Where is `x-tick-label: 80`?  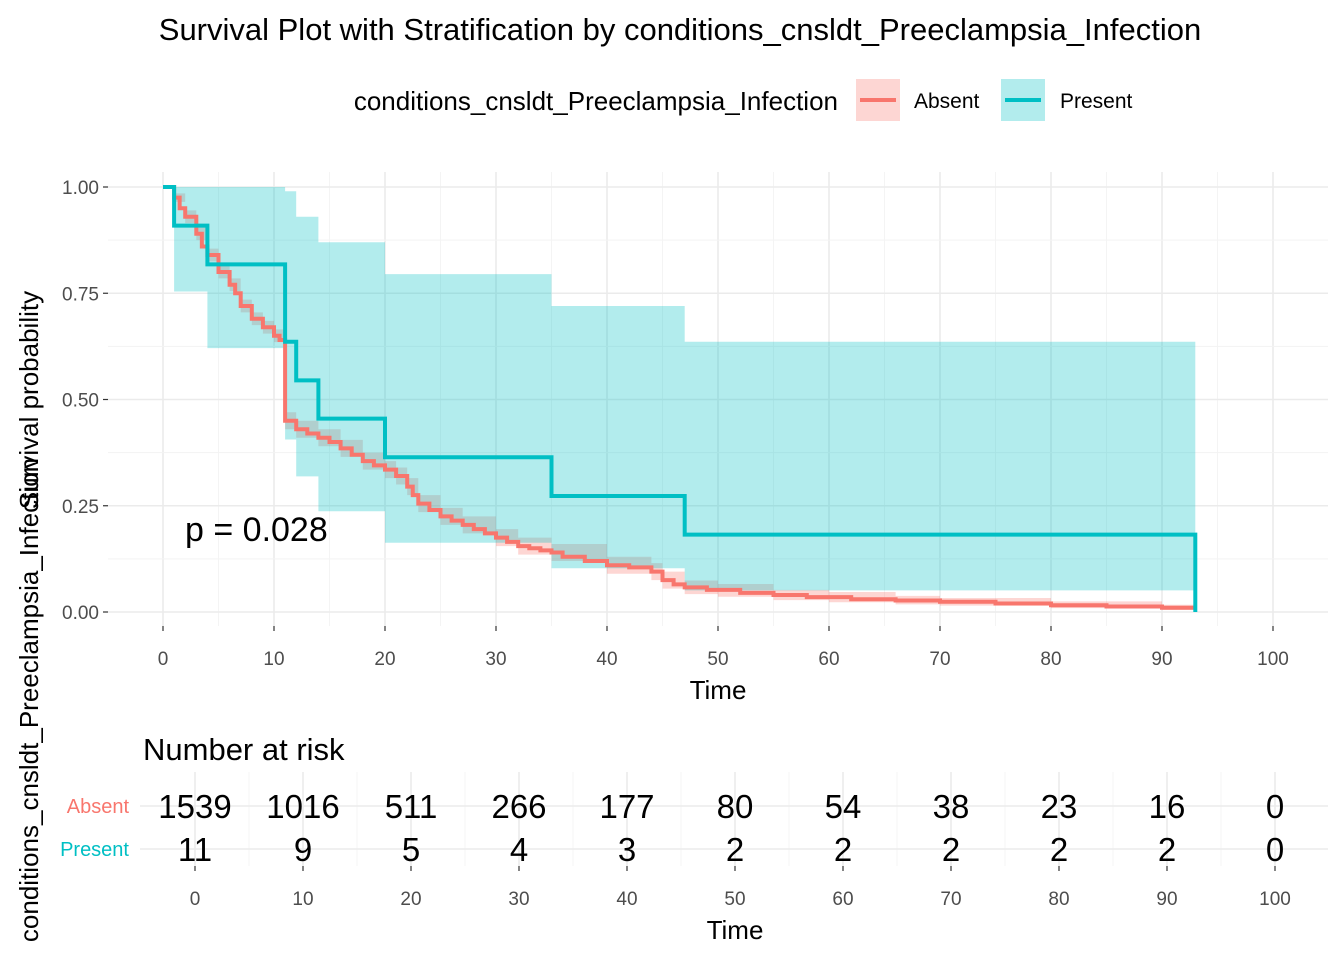
x-tick-label: 80 is located at coordinates (1050, 659).